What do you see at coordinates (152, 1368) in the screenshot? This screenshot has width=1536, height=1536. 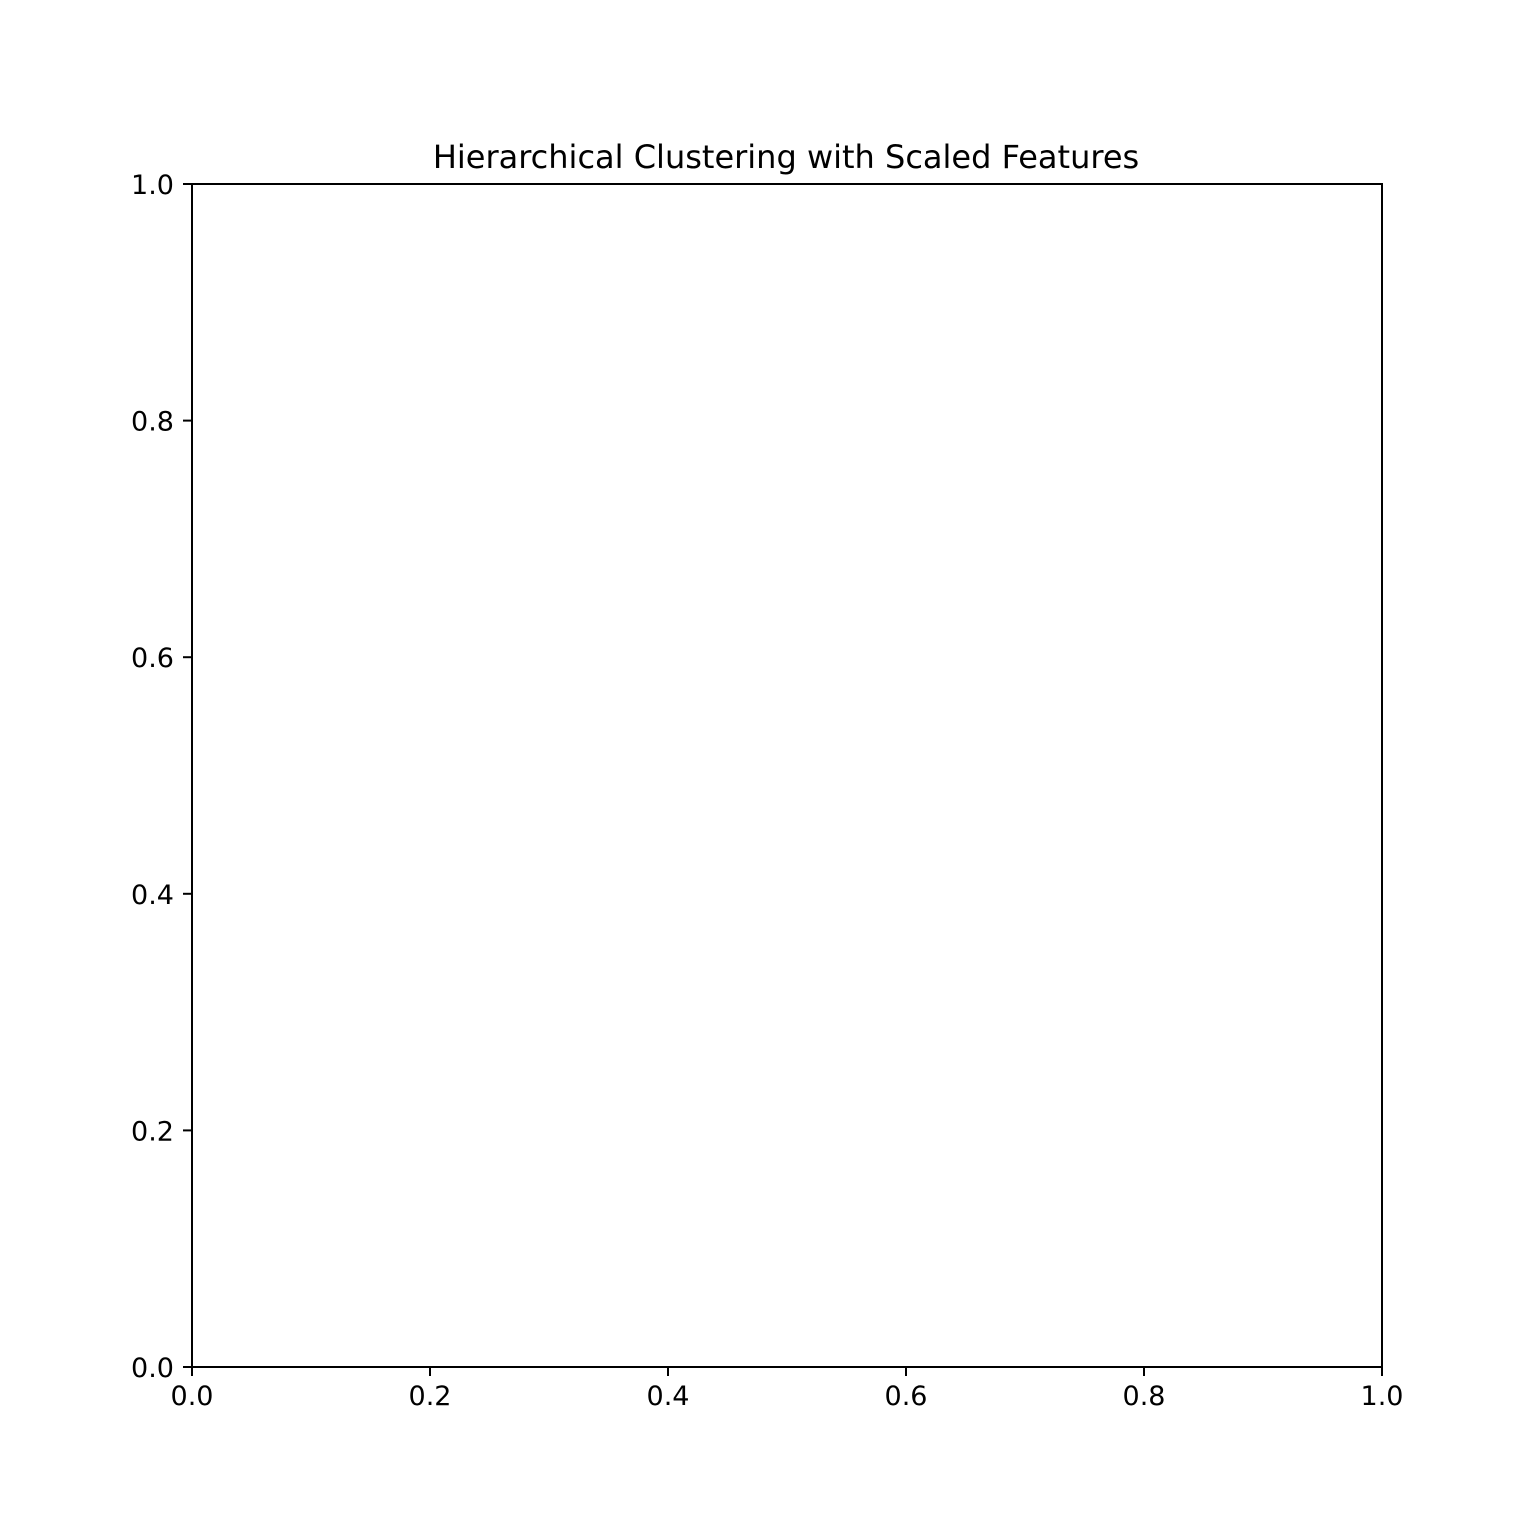 I see `y-tick-label: 0.0` at bounding box center [152, 1368].